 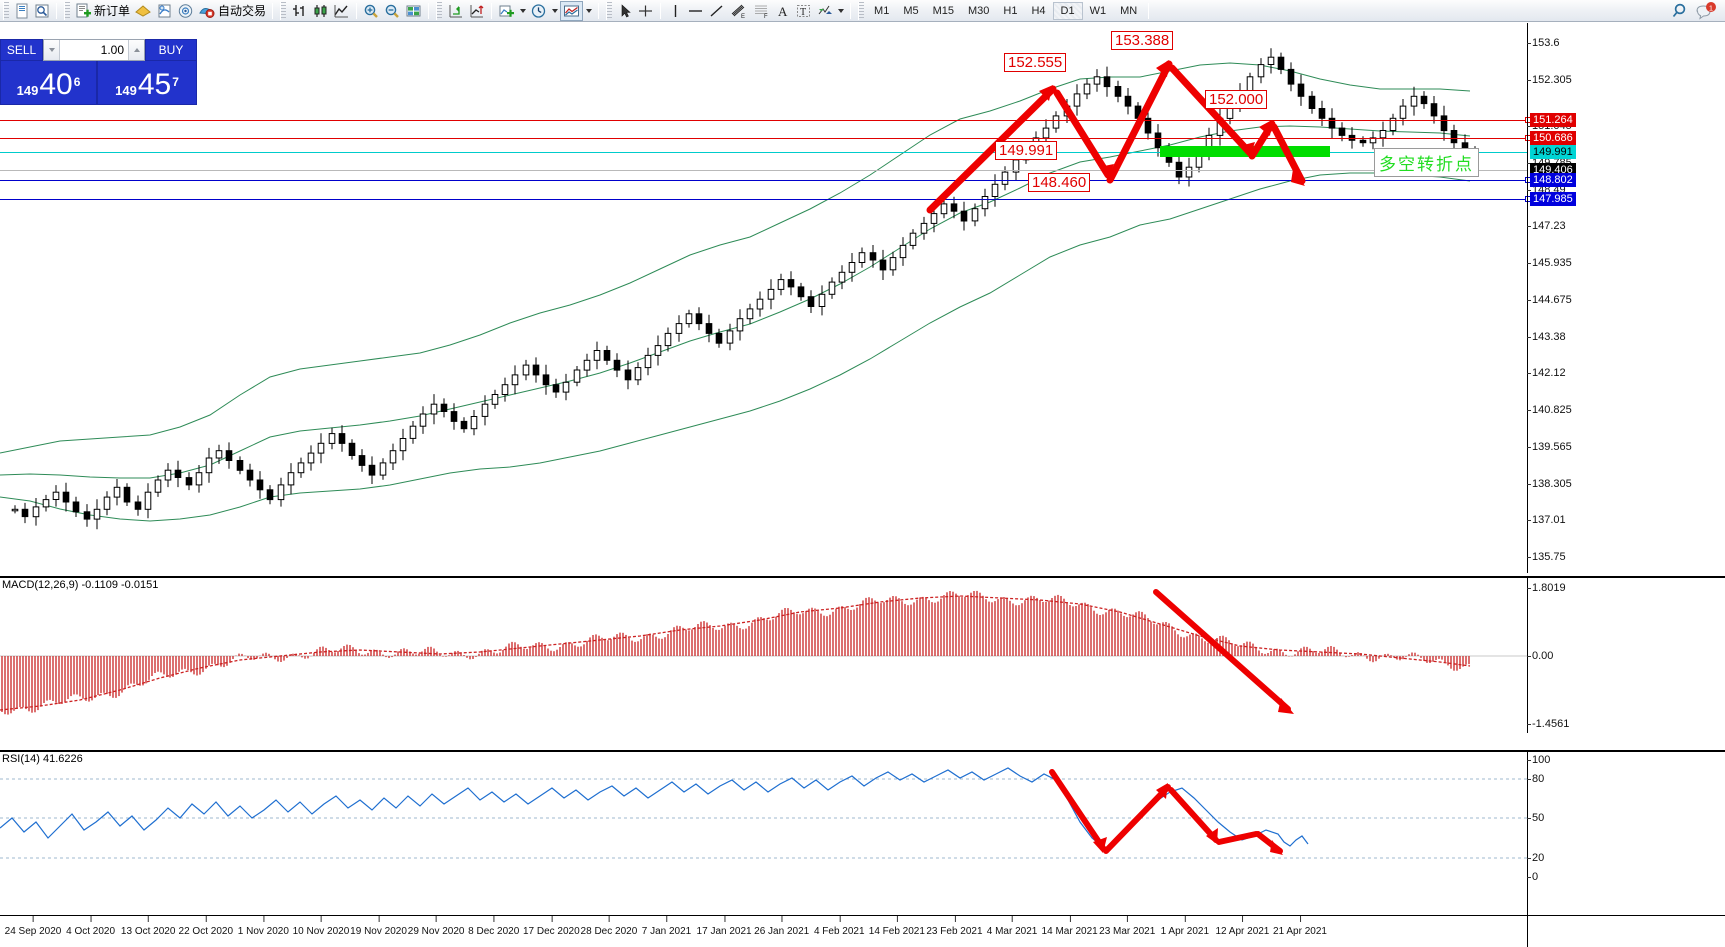 I want to click on chart-shift-end-icon, so click(x=476, y=11).